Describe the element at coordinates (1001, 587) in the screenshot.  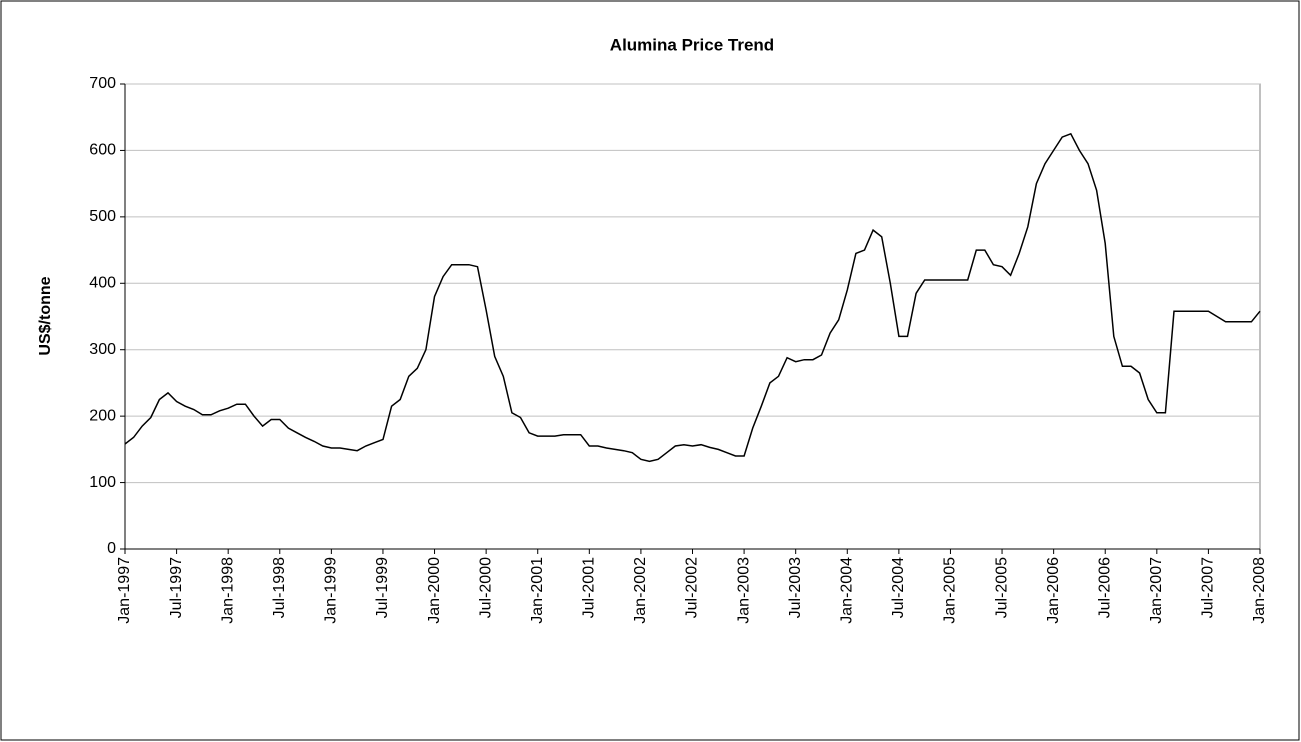
I see `x-tick-label: Jul-2005` at that location.